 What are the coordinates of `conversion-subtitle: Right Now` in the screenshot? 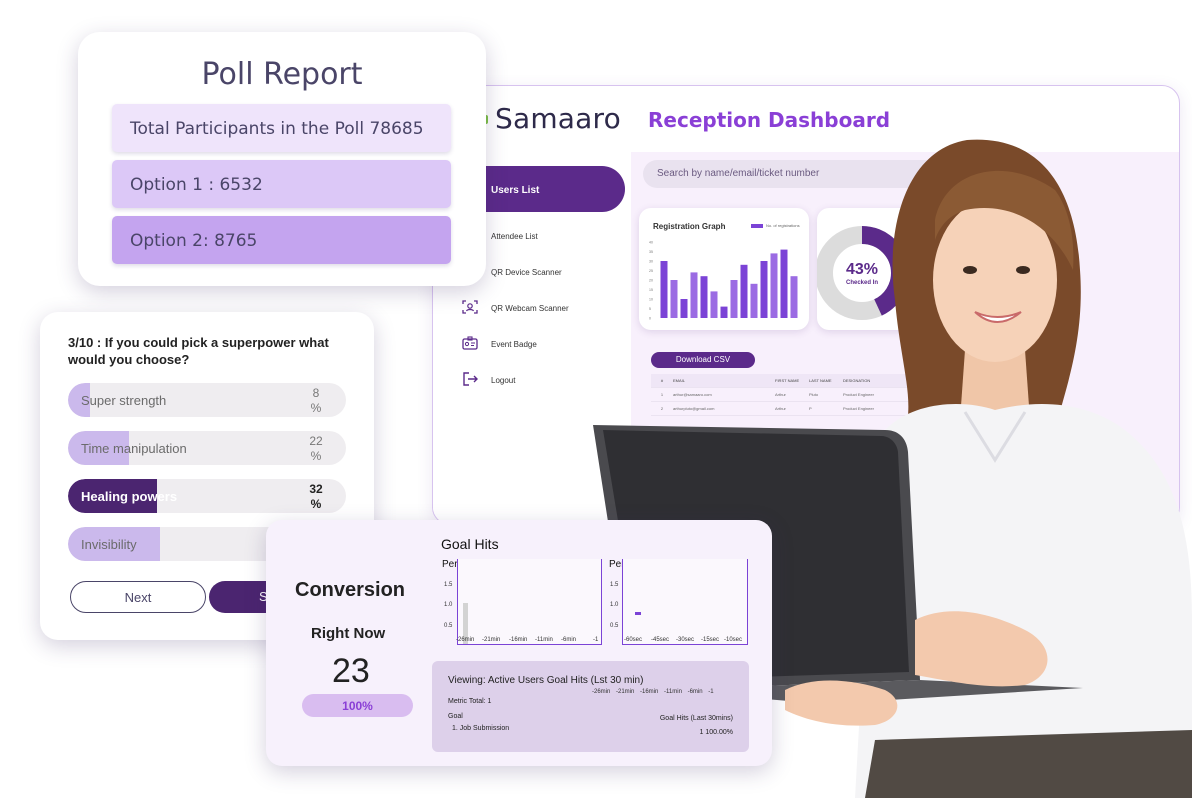 It's located at (348, 633).